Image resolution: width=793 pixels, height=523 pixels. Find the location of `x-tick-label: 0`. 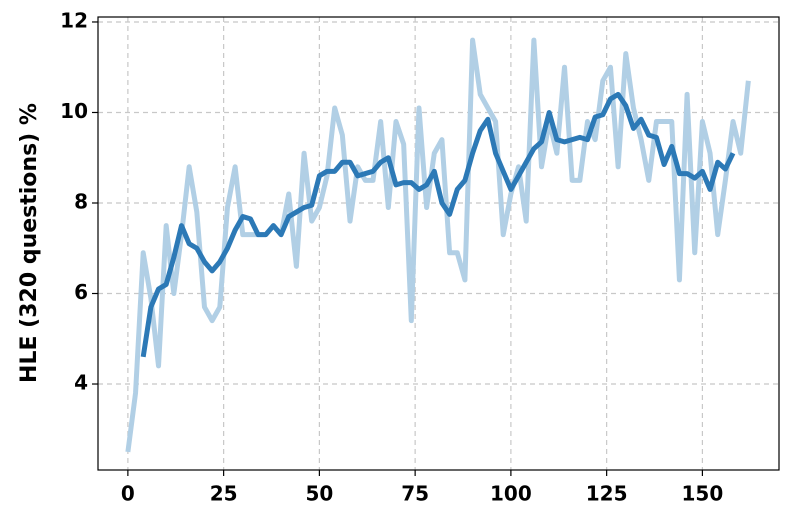

x-tick-label: 0 is located at coordinates (128, 494).